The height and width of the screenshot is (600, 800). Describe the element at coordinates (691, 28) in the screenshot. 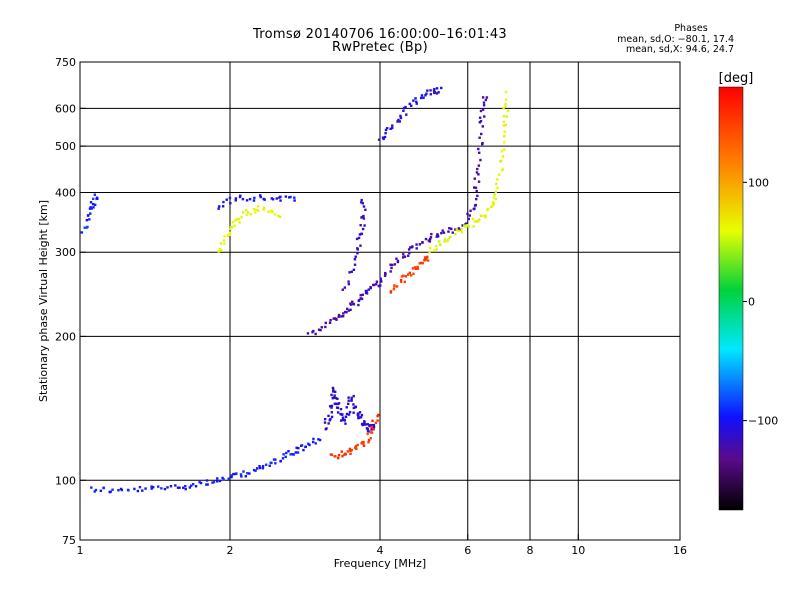

I see `phases-title: Phases` at that location.